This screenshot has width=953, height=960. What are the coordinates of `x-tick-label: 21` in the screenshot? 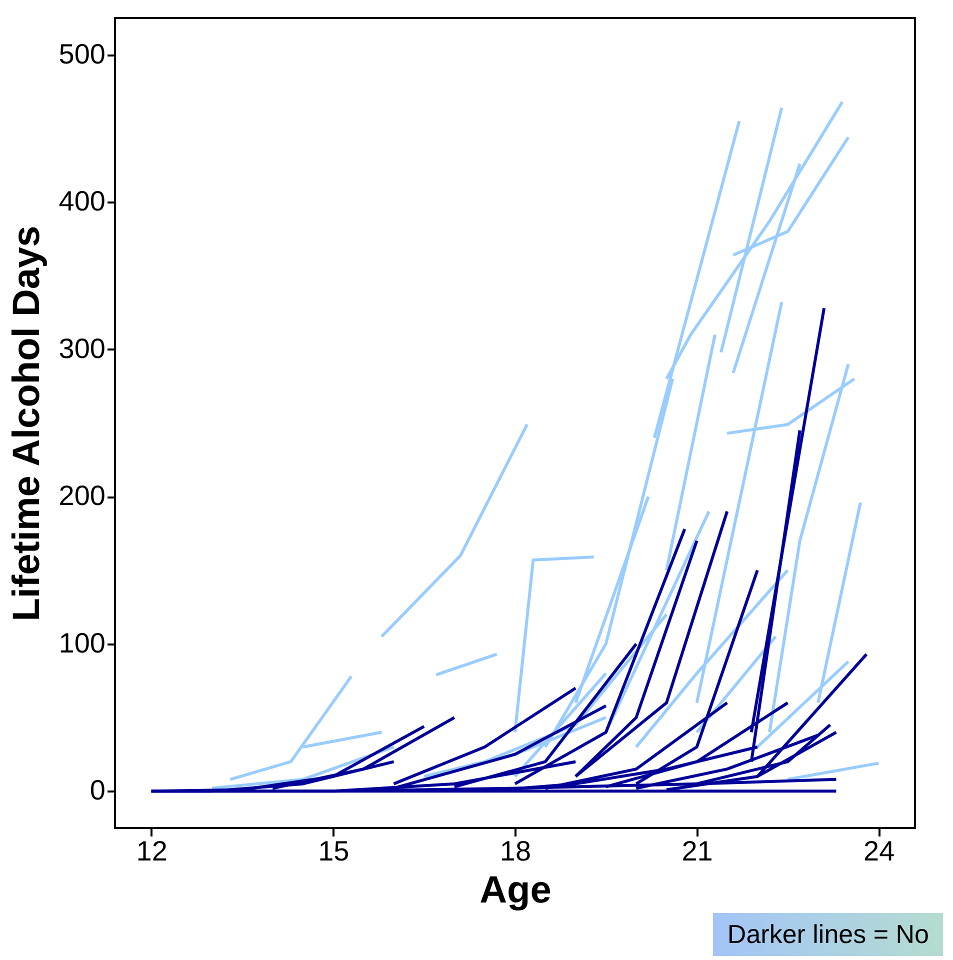 It's located at (697, 851).